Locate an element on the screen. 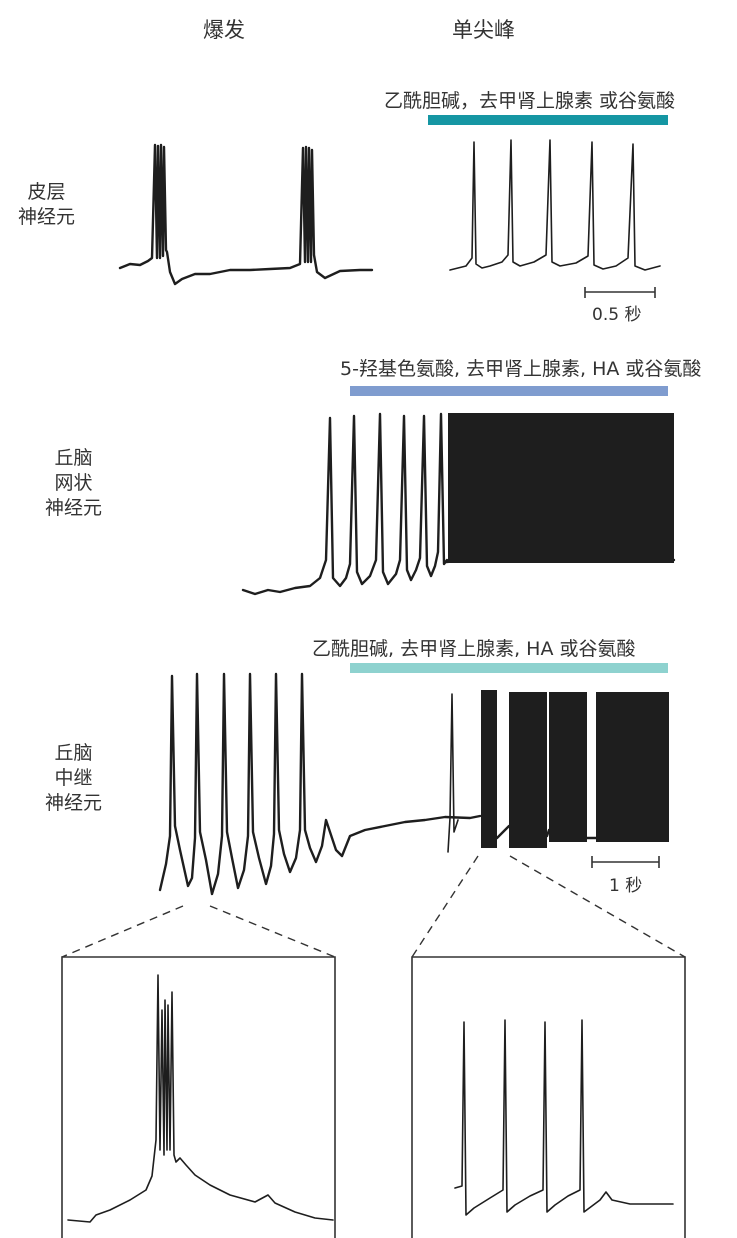 This screenshot has height=1238, width=737. row-label-cortical-neuron: 皮层 神经元 is located at coordinates (46, 205).